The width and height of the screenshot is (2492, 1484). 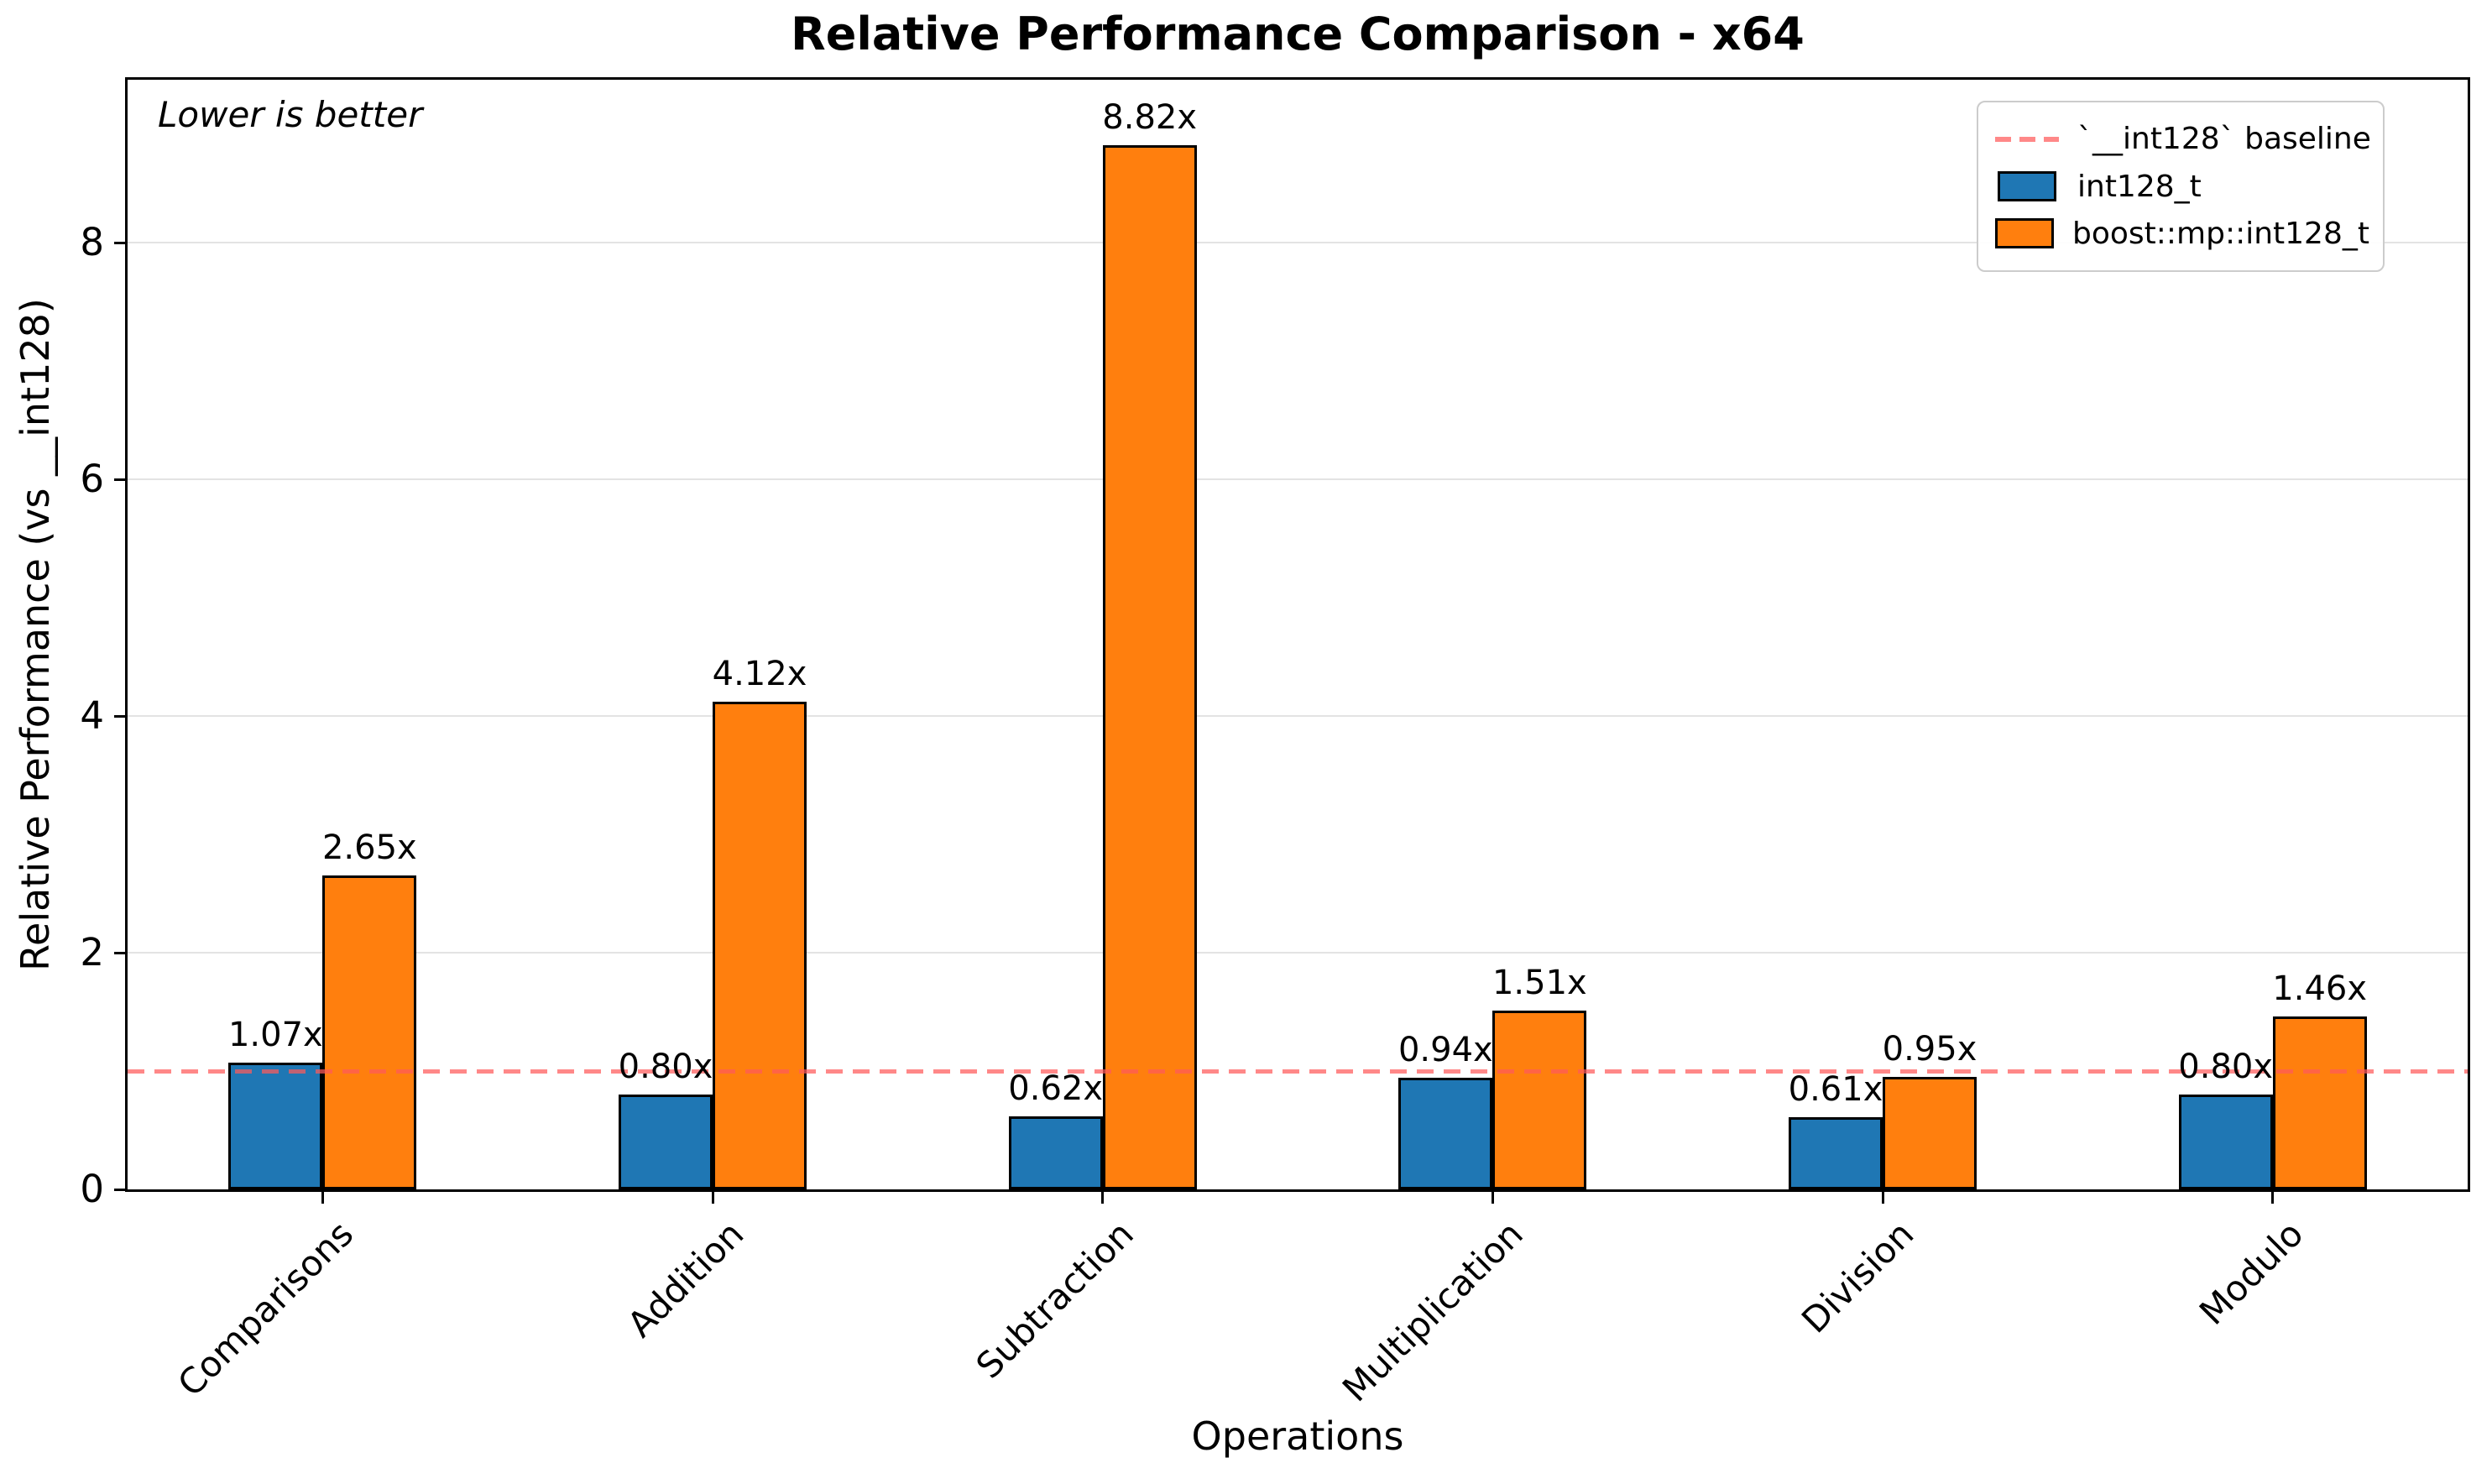 What do you see at coordinates (92, 479) in the screenshot?
I see `y-tick-label: 6` at bounding box center [92, 479].